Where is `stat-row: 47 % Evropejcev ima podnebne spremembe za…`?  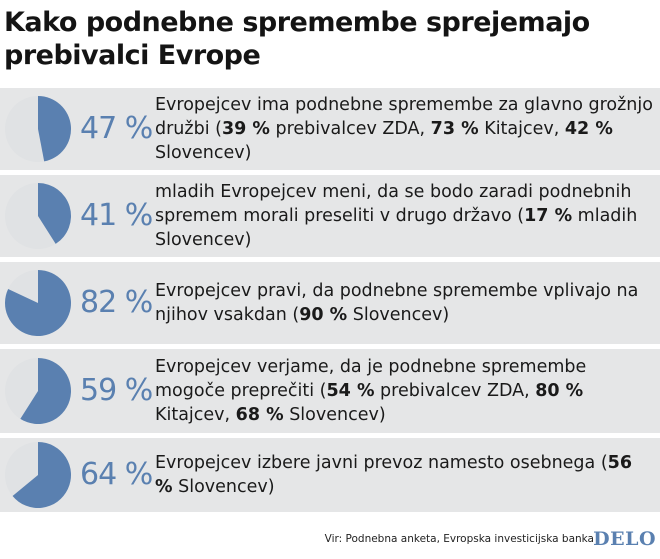 stat-row: 47 % Evropejcev ima podnebne spremembe za… is located at coordinates (330, 129).